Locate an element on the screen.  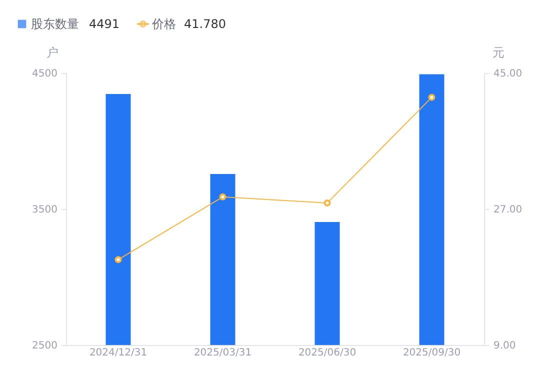
x-tick-label: 2025/09/30 is located at coordinates (431, 353).